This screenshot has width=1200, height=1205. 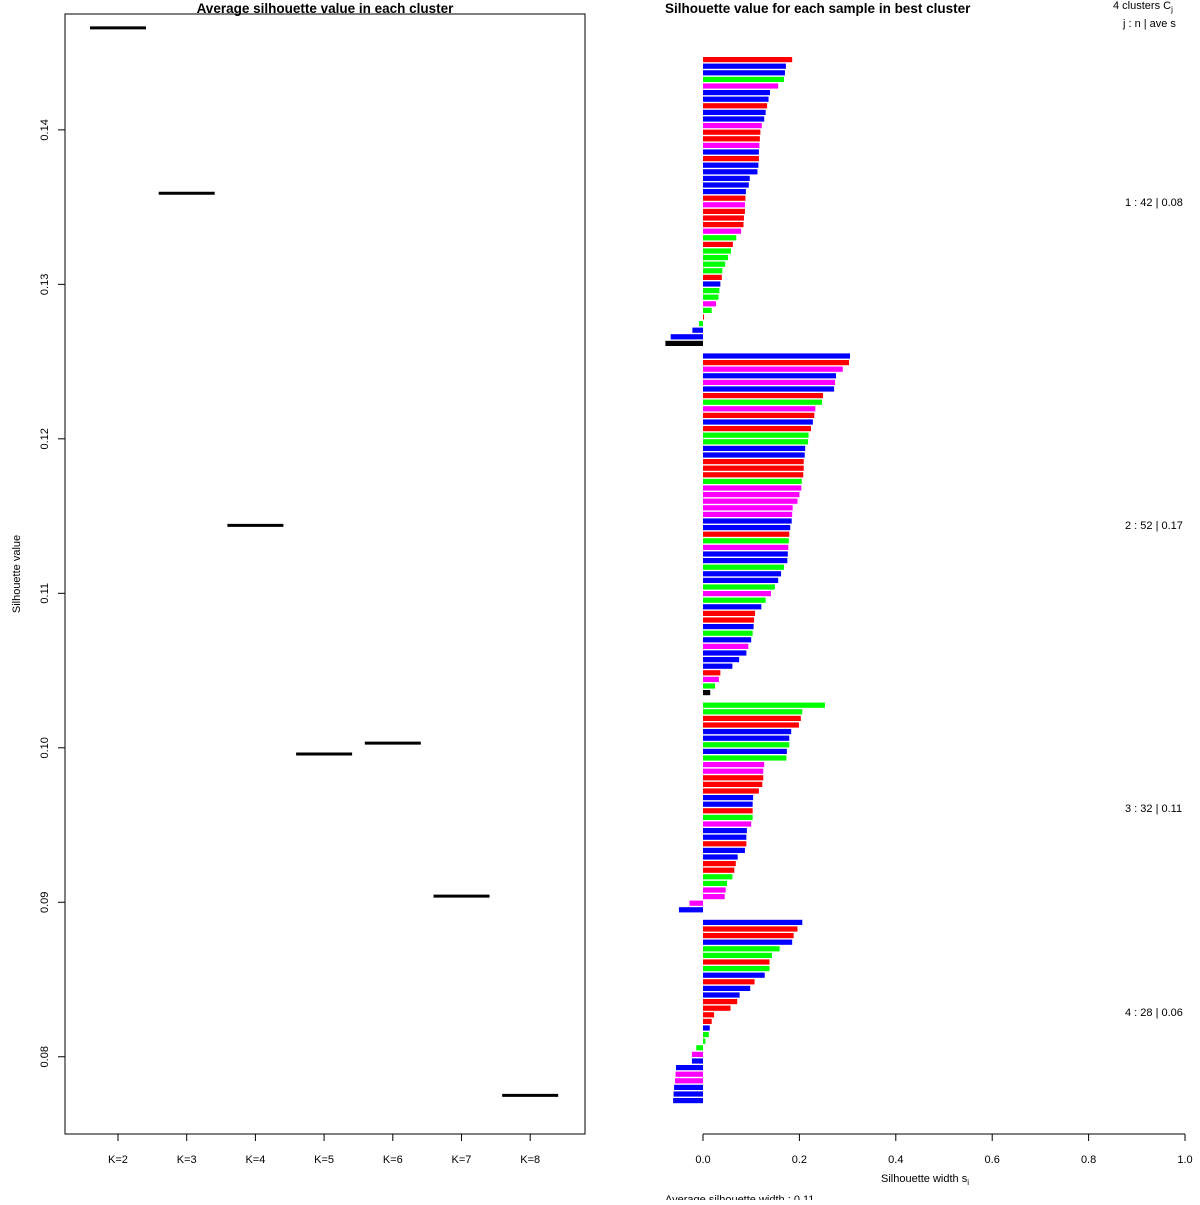 What do you see at coordinates (326, 8) in the screenshot?
I see `left-chart-title: Average silhouette value in each cluster` at bounding box center [326, 8].